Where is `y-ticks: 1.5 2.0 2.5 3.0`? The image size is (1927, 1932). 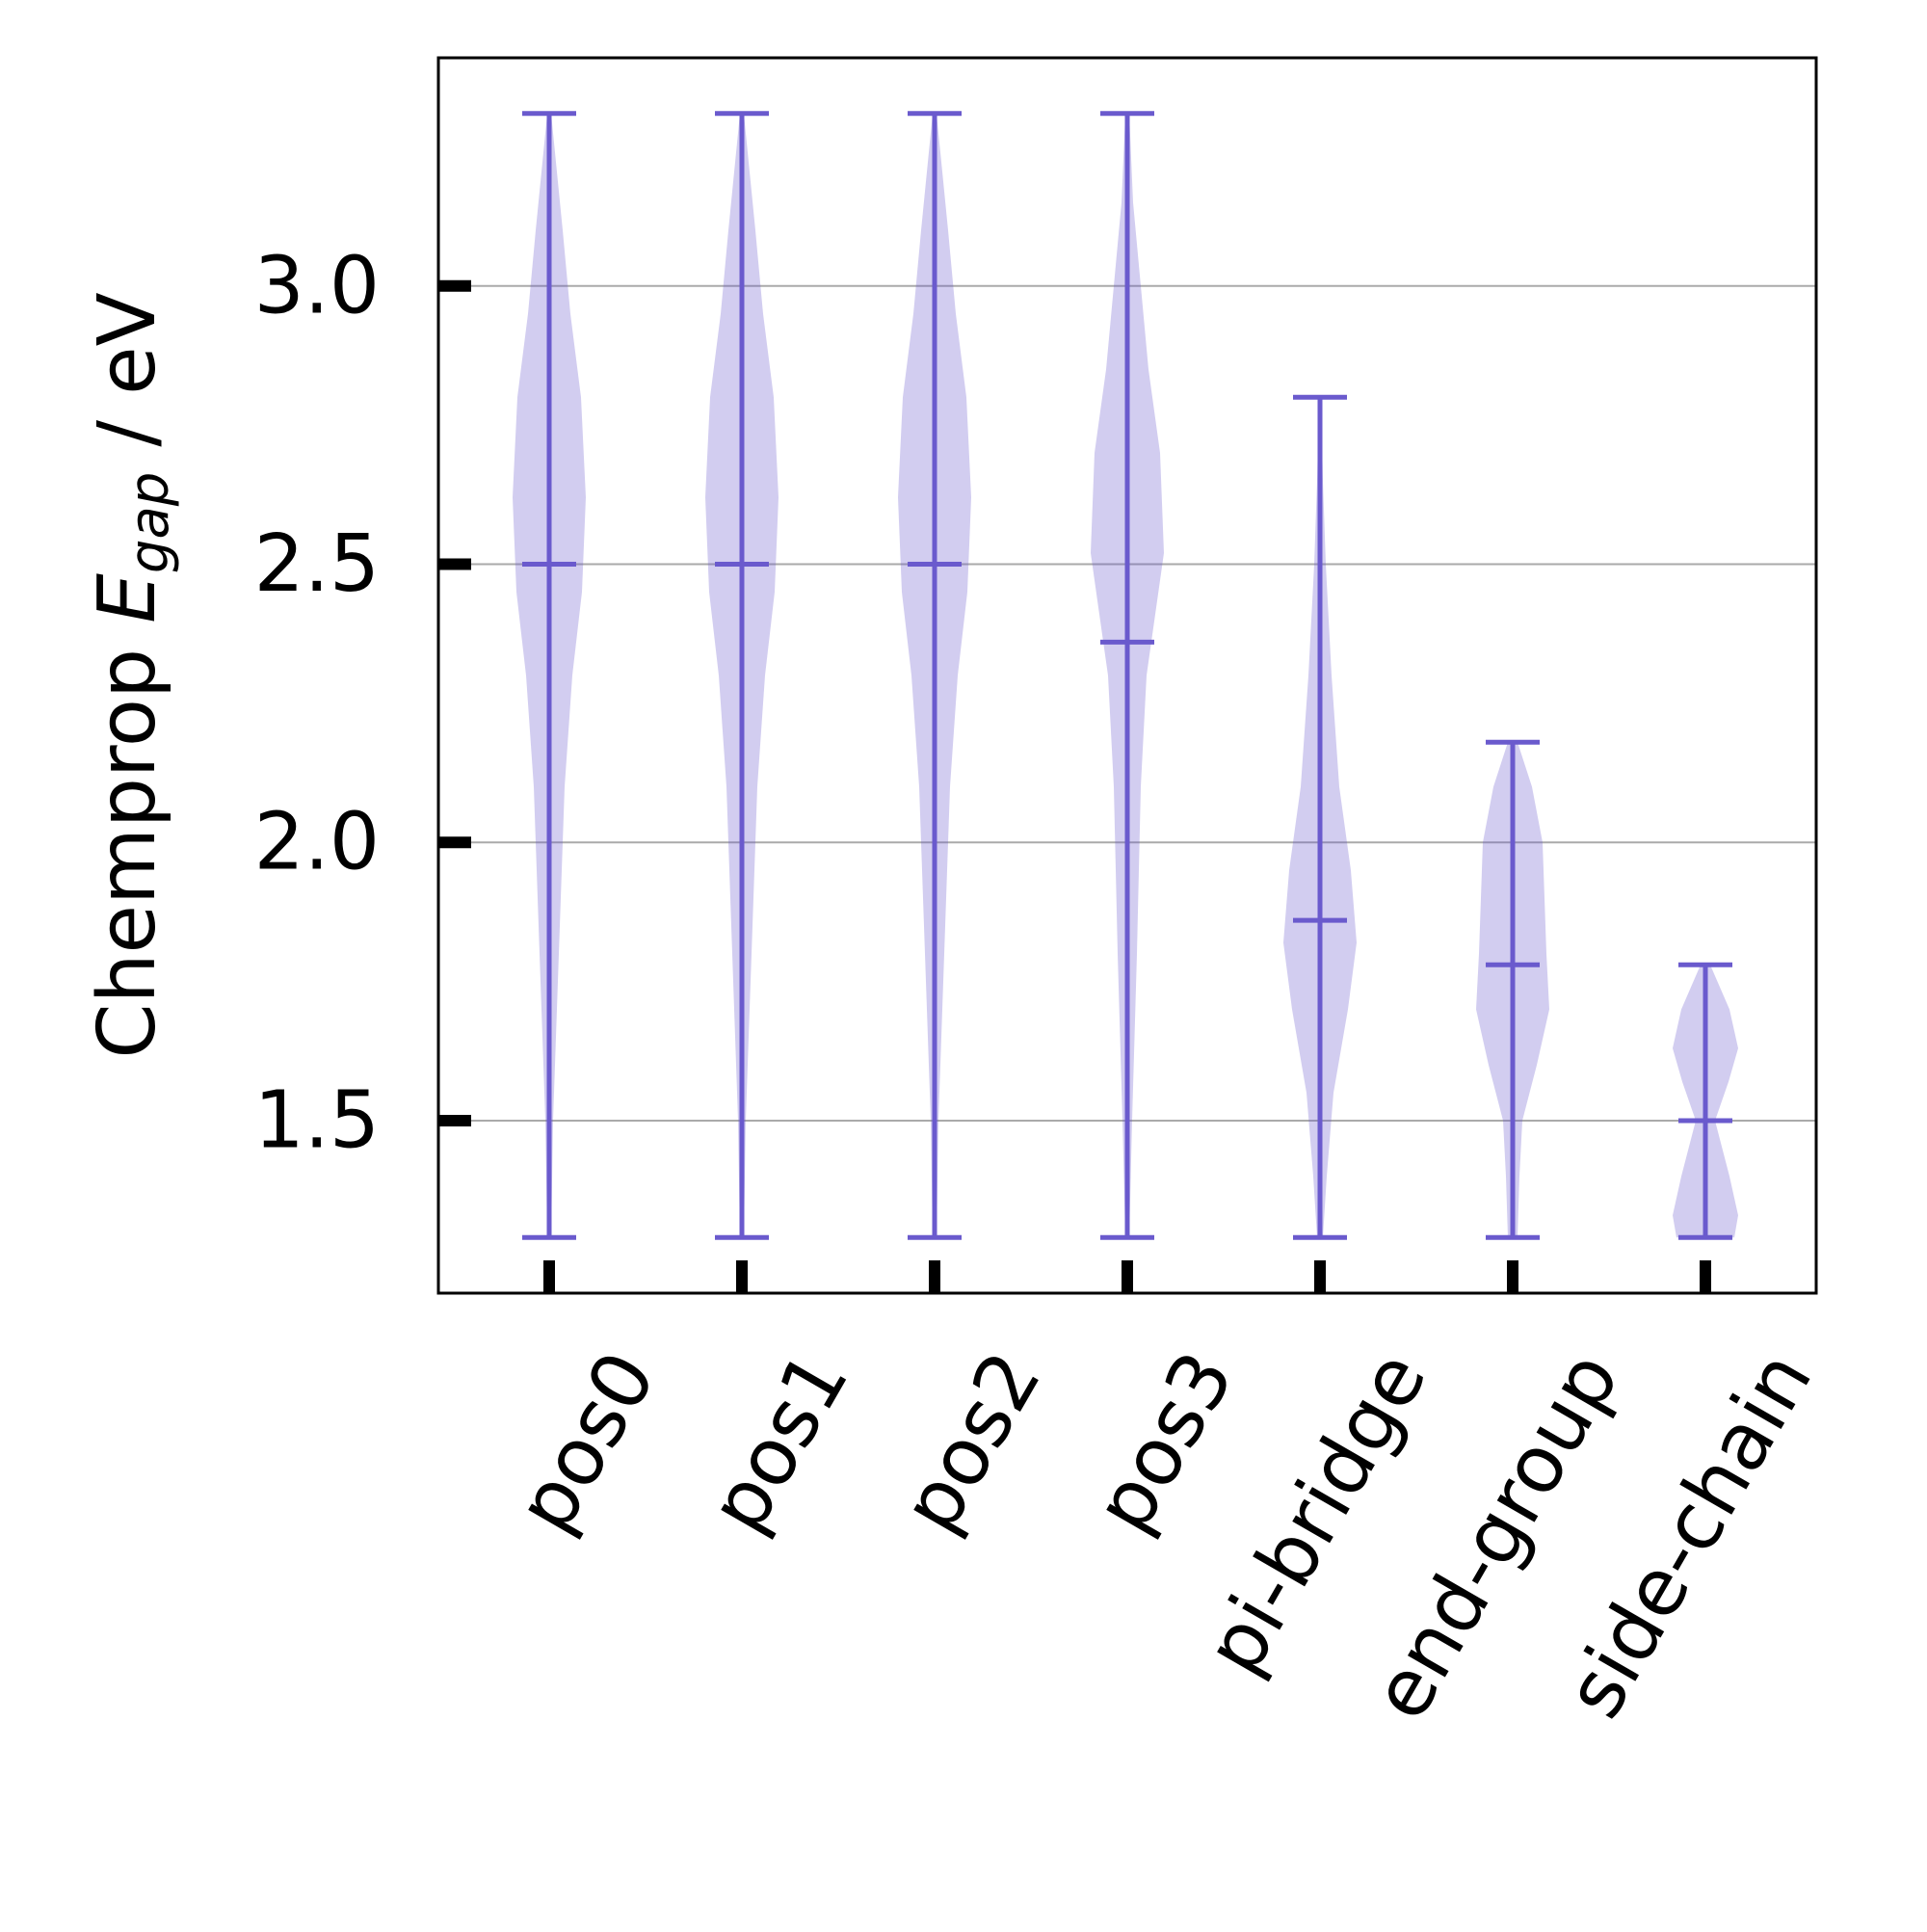 y-ticks: 1.5 2.0 2.5 3.0 is located at coordinates (362, 703).